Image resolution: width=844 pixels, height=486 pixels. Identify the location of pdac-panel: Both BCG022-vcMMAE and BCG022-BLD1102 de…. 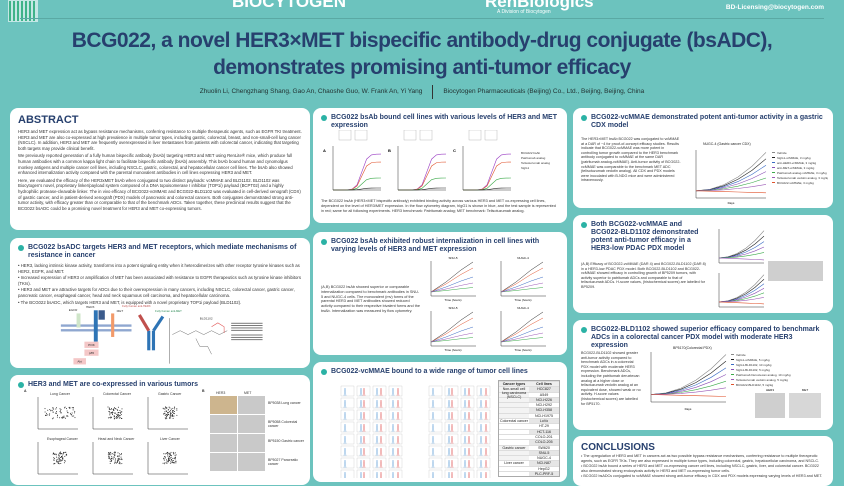
(703, 264).